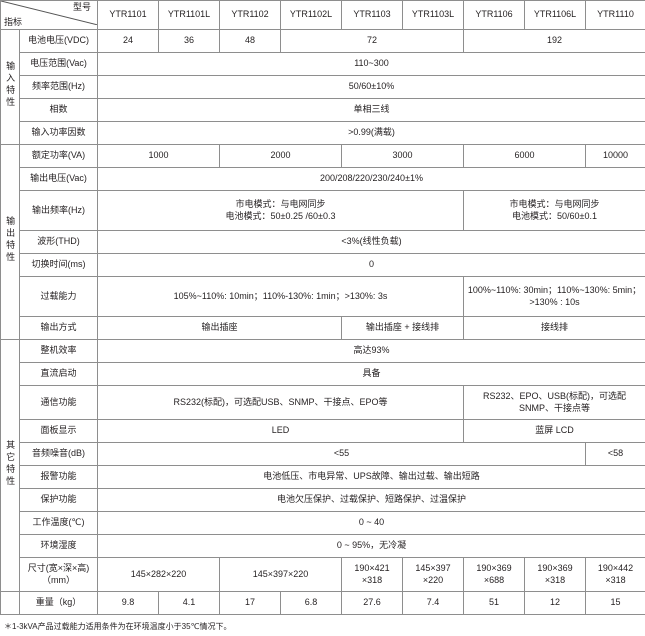 This screenshot has height=636, width=645. I want to click on row-label-overload: 过载能力, so click(58, 296).